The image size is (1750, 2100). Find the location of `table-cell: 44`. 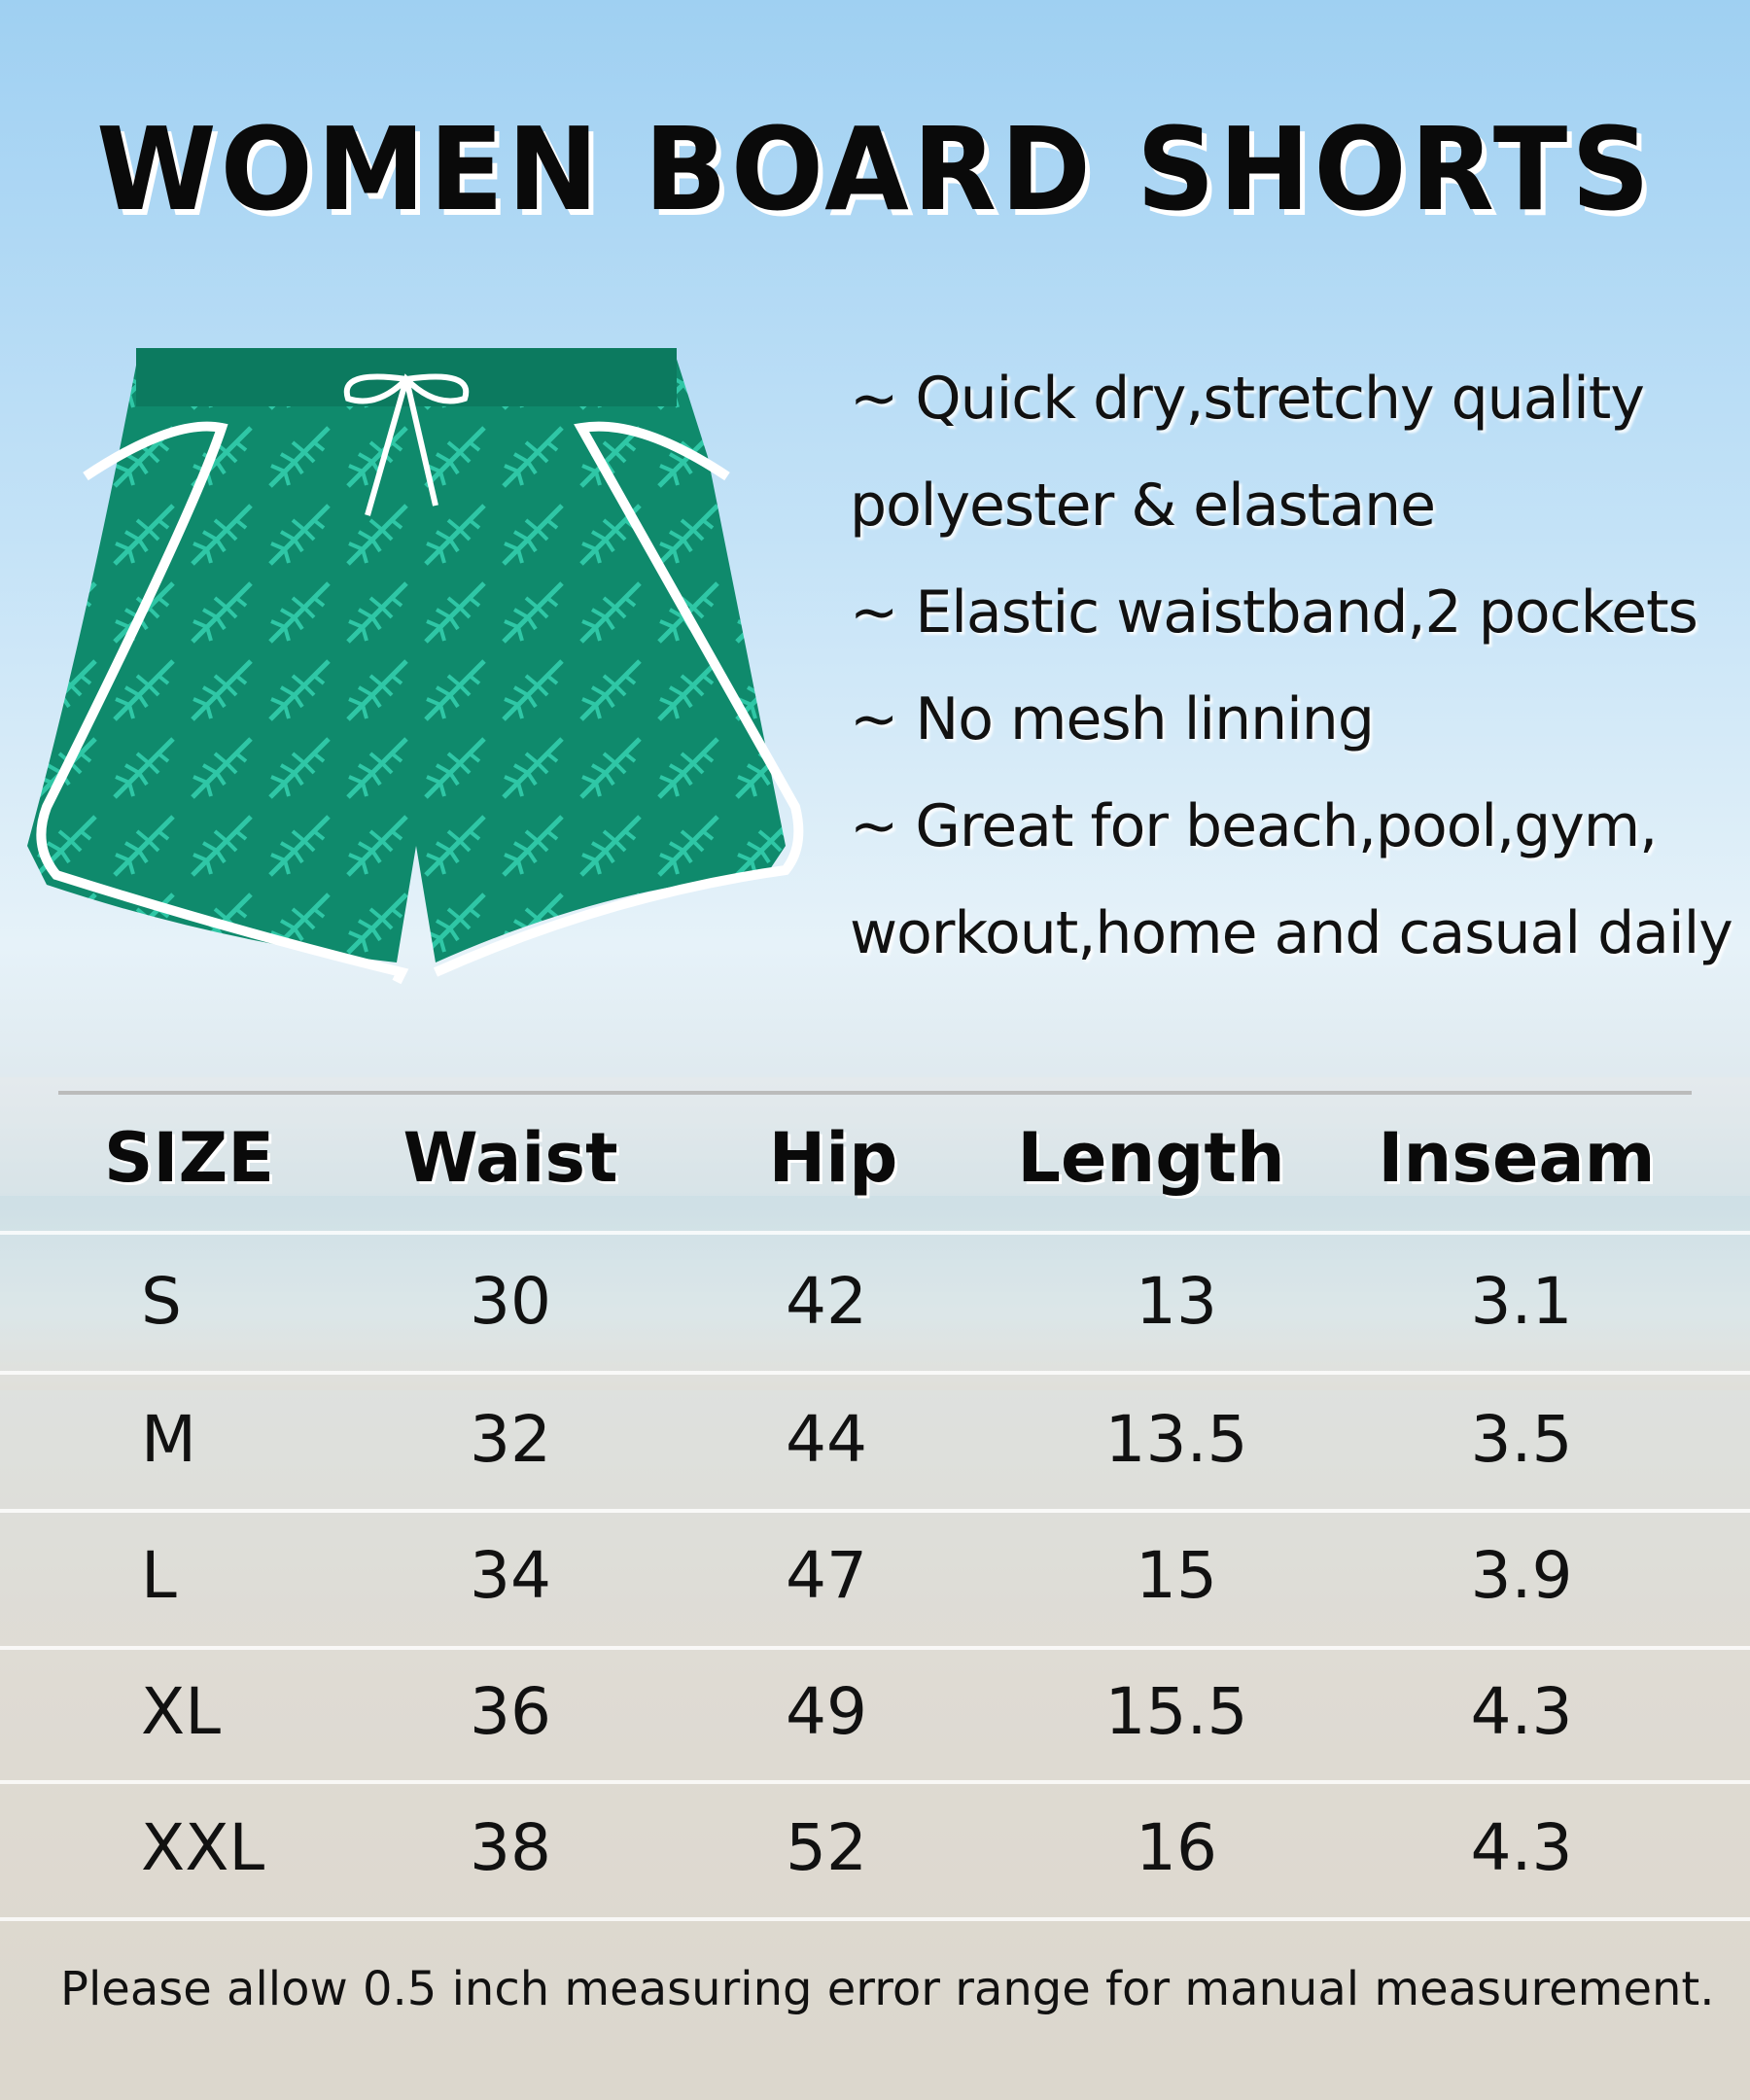

table-cell: 44 is located at coordinates (826, 1439).